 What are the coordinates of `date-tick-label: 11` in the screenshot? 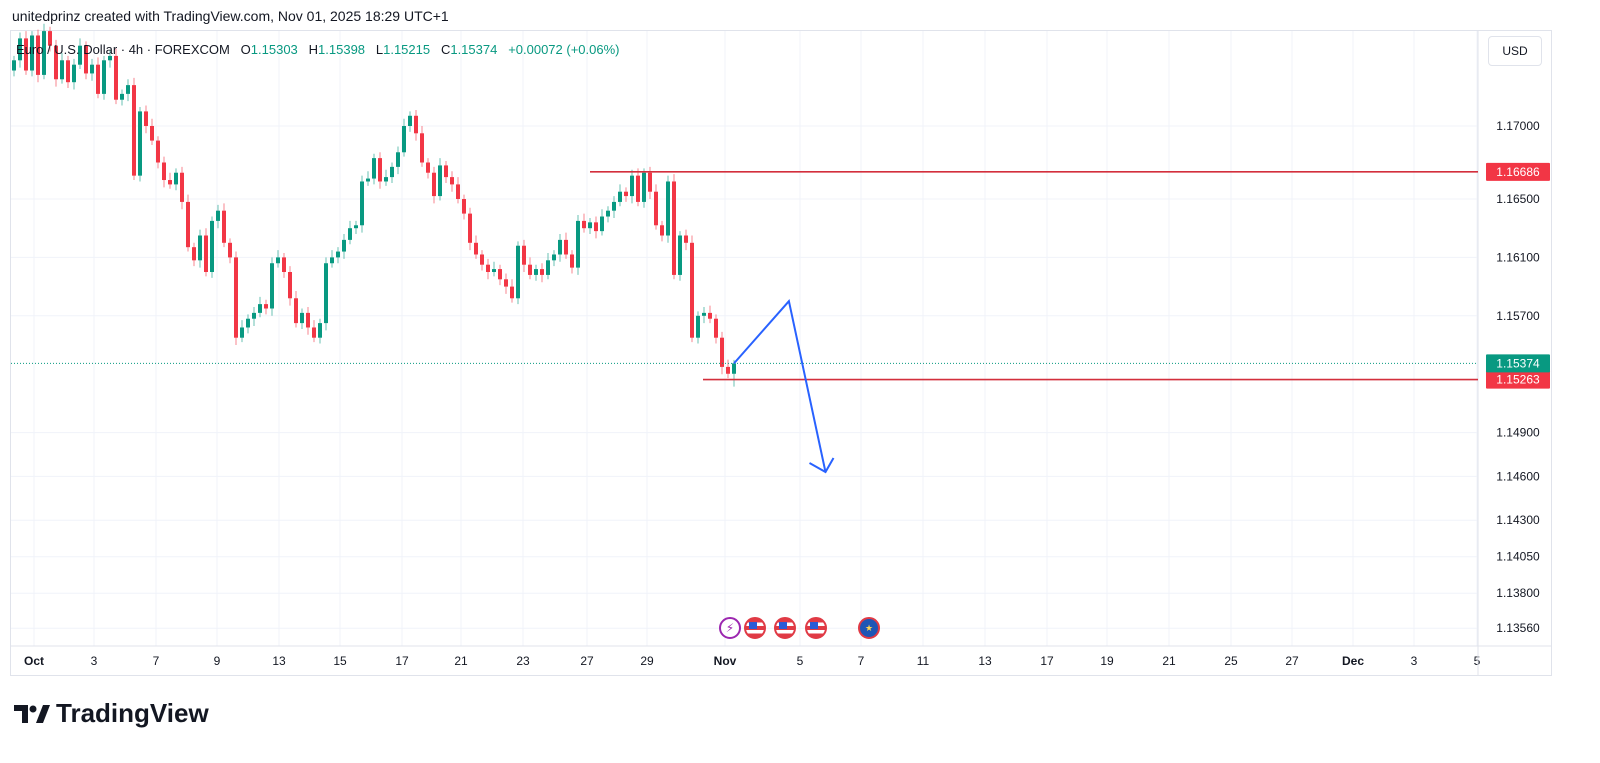 It's located at (923, 661).